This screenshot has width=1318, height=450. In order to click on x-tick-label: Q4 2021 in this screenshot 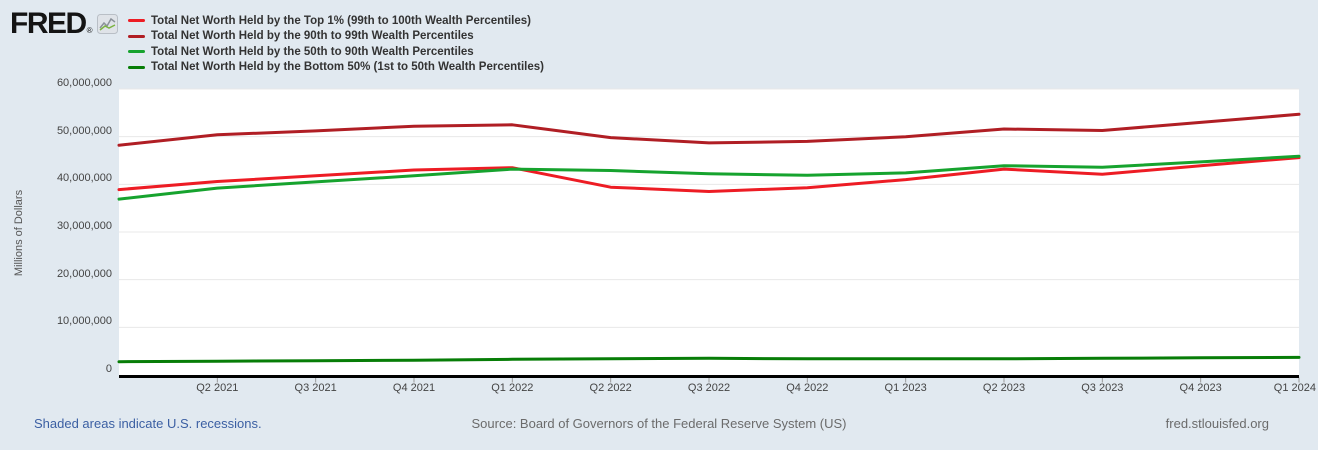, I will do `click(414, 388)`.